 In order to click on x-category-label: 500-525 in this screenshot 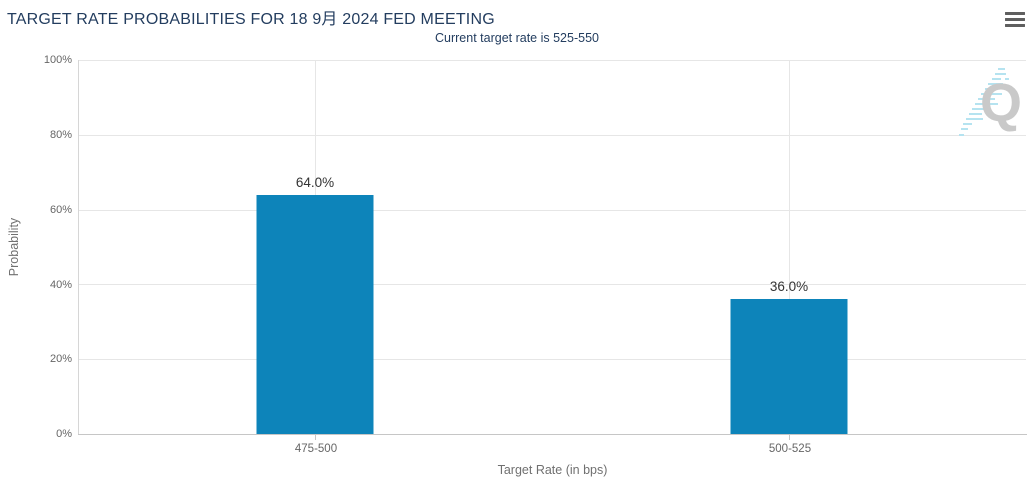, I will do `click(790, 449)`.